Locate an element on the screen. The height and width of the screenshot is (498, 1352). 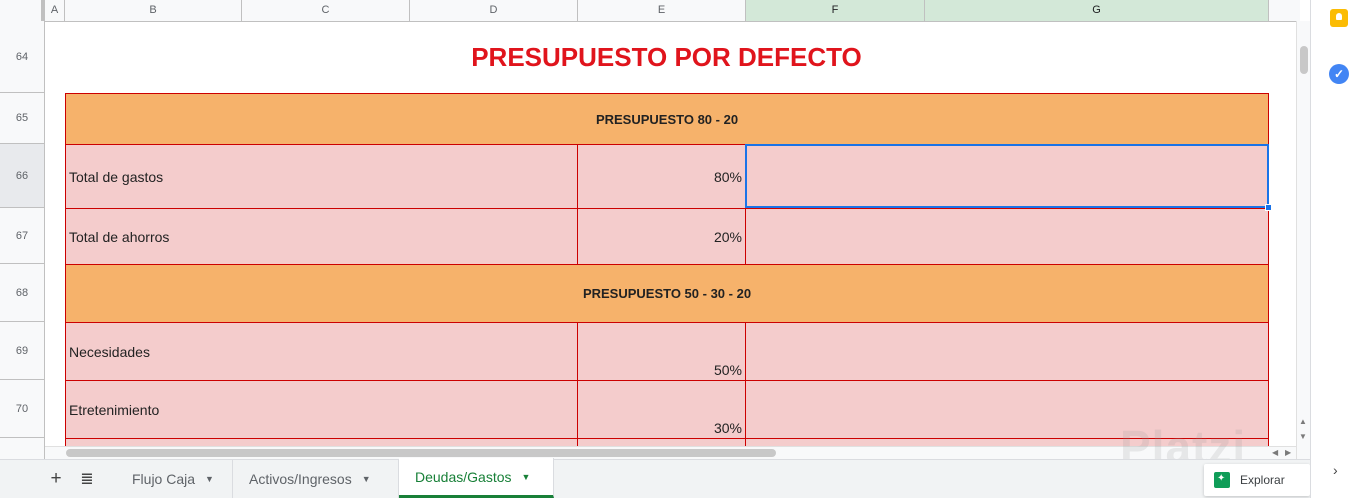
keep-icon is located at coordinates (1339, 18).